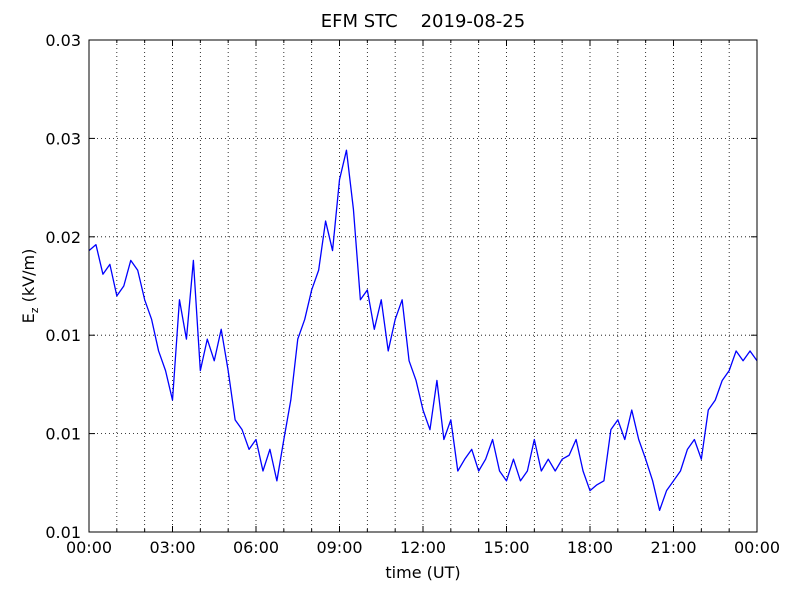 This screenshot has width=800, height=600. Describe the element at coordinates (423, 21) in the screenshot. I see `chart-title: EFM STC 2019-08-25` at that location.